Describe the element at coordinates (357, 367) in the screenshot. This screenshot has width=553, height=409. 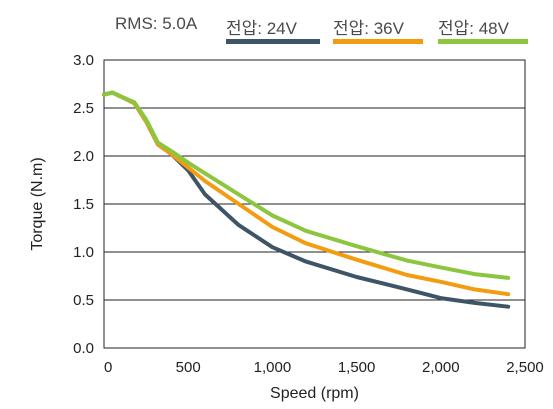
I see `x-tick-label: 1,500` at that location.